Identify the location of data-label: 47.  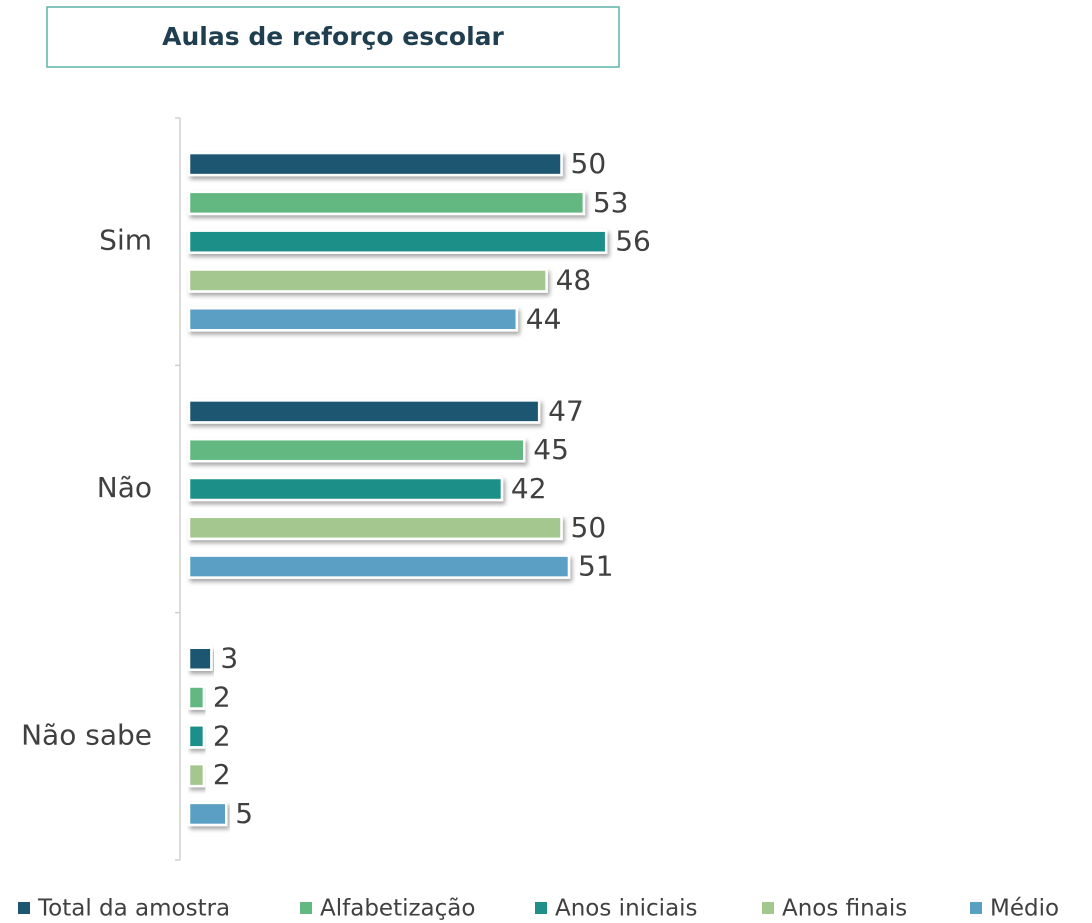
(566, 410).